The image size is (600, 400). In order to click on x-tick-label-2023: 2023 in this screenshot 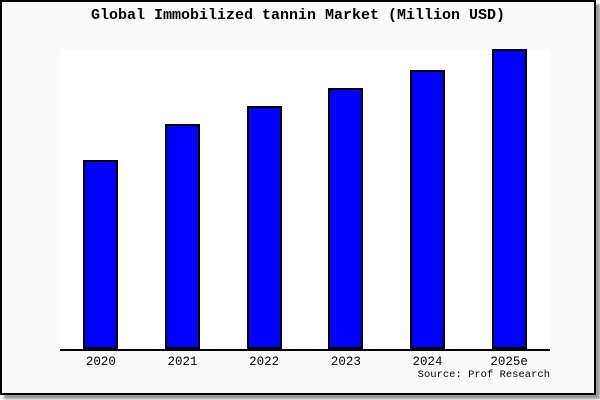, I will do `click(345, 362)`.